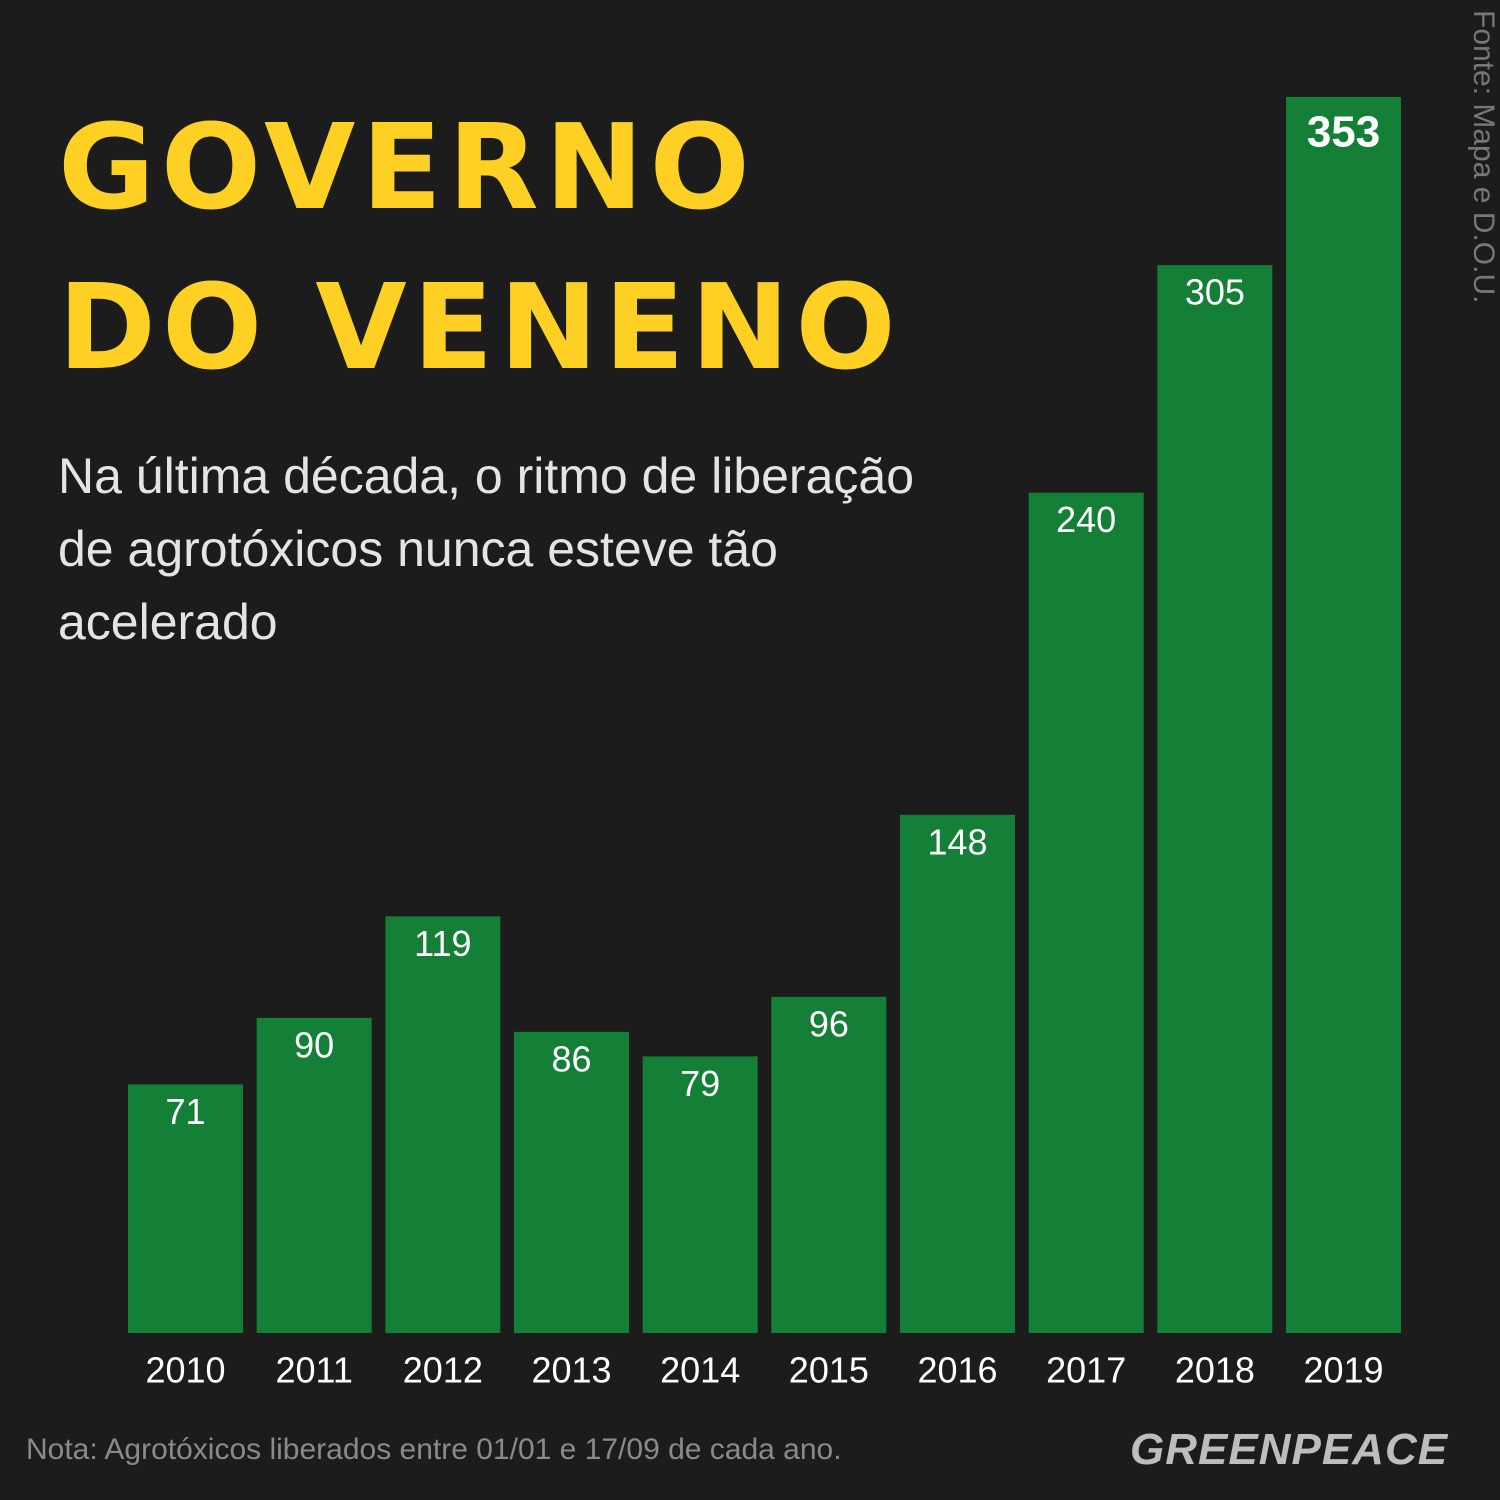  What do you see at coordinates (185, 1111) in the screenshot?
I see `value-label: 71` at bounding box center [185, 1111].